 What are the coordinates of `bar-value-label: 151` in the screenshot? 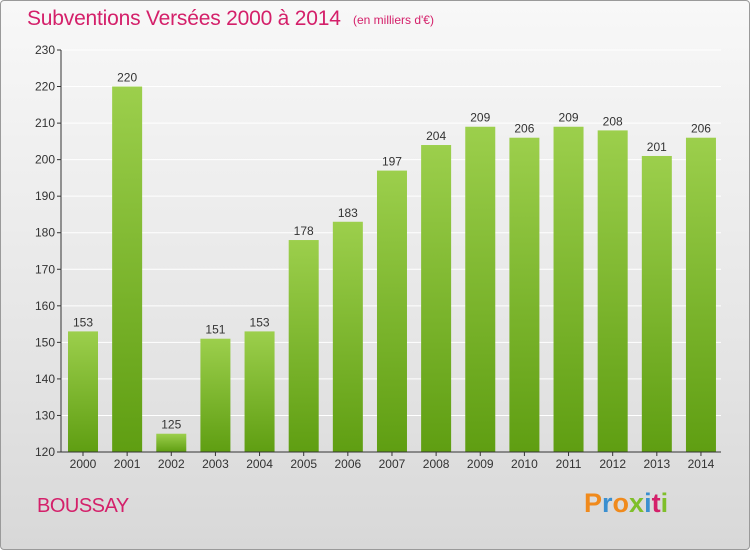 It's located at (215, 330).